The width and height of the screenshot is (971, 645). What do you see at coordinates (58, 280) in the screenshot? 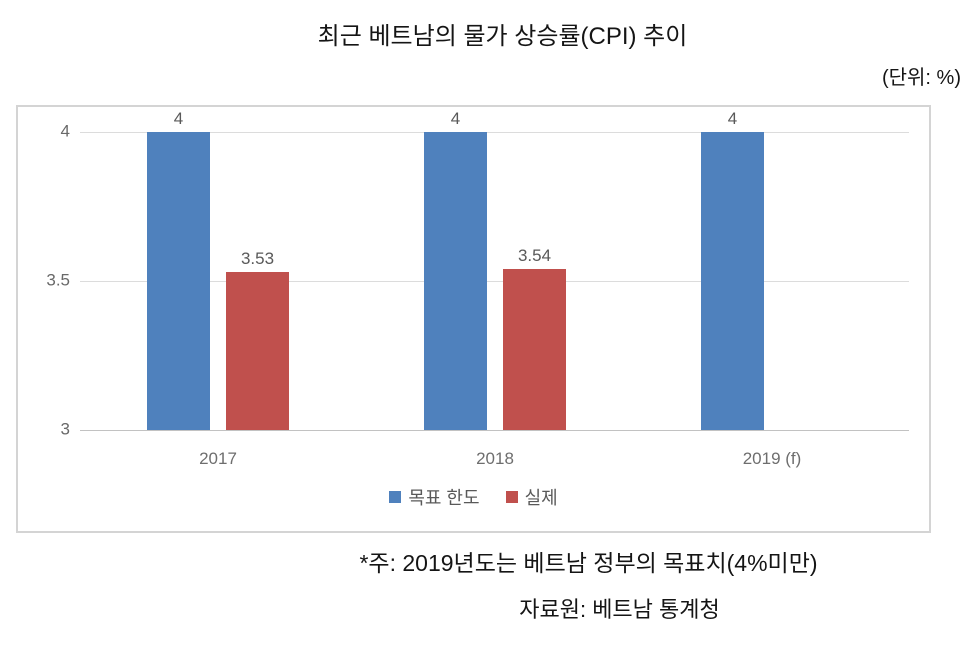
I see `y-axis-tick-label: 3.5` at bounding box center [58, 280].